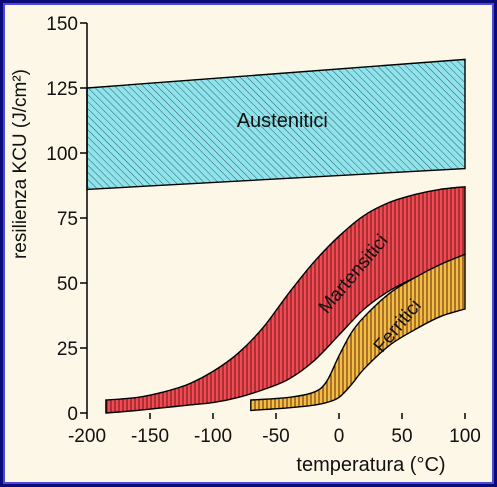  I want to click on austenitici-label: Austenitici, so click(282, 121).